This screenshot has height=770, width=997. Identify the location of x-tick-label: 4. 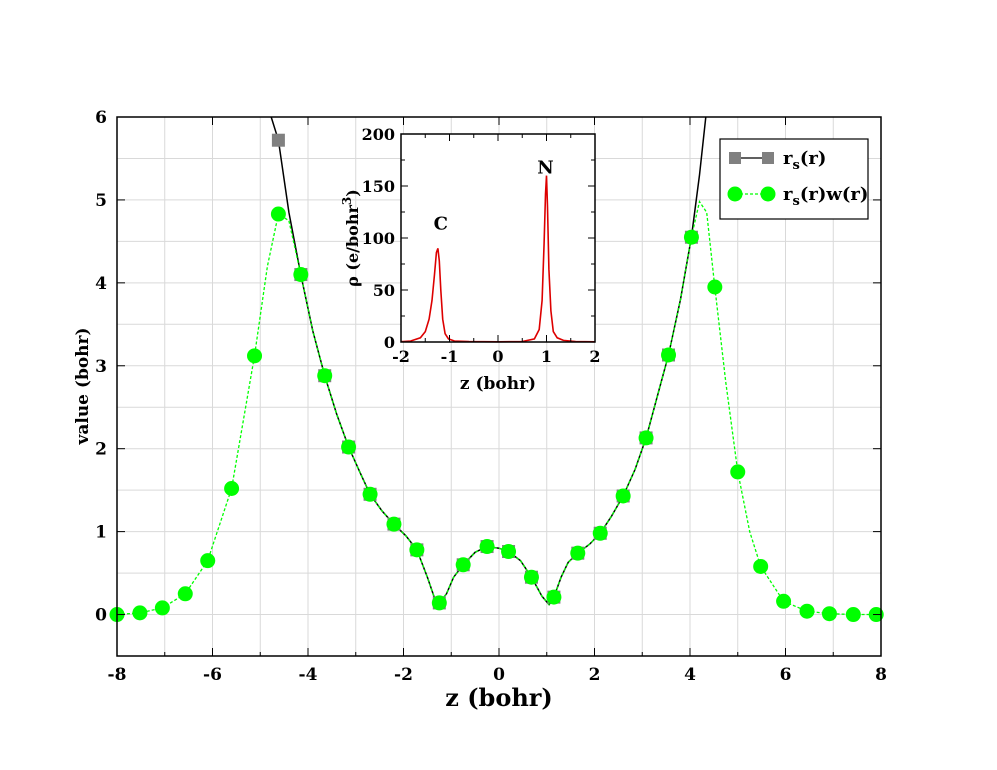
(690, 675).